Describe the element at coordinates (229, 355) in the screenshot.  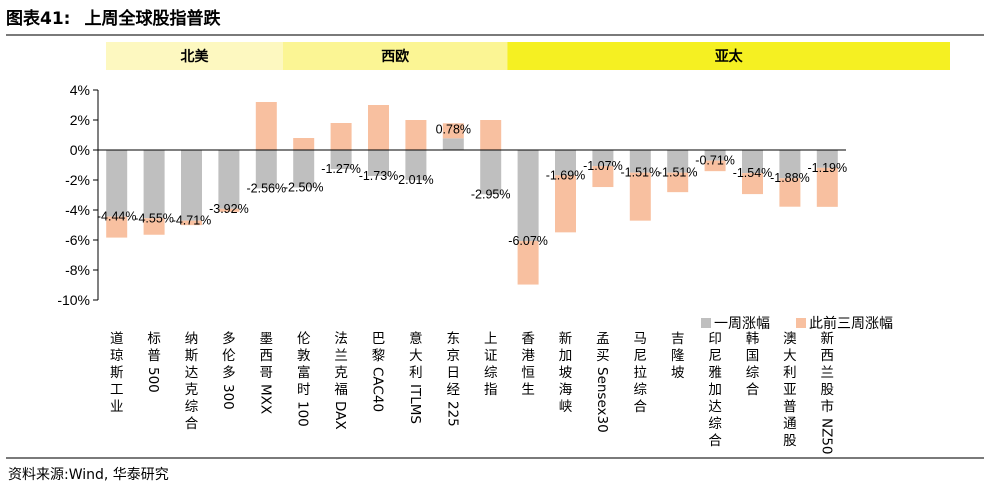
I see `category-label: 多伦多` at that location.